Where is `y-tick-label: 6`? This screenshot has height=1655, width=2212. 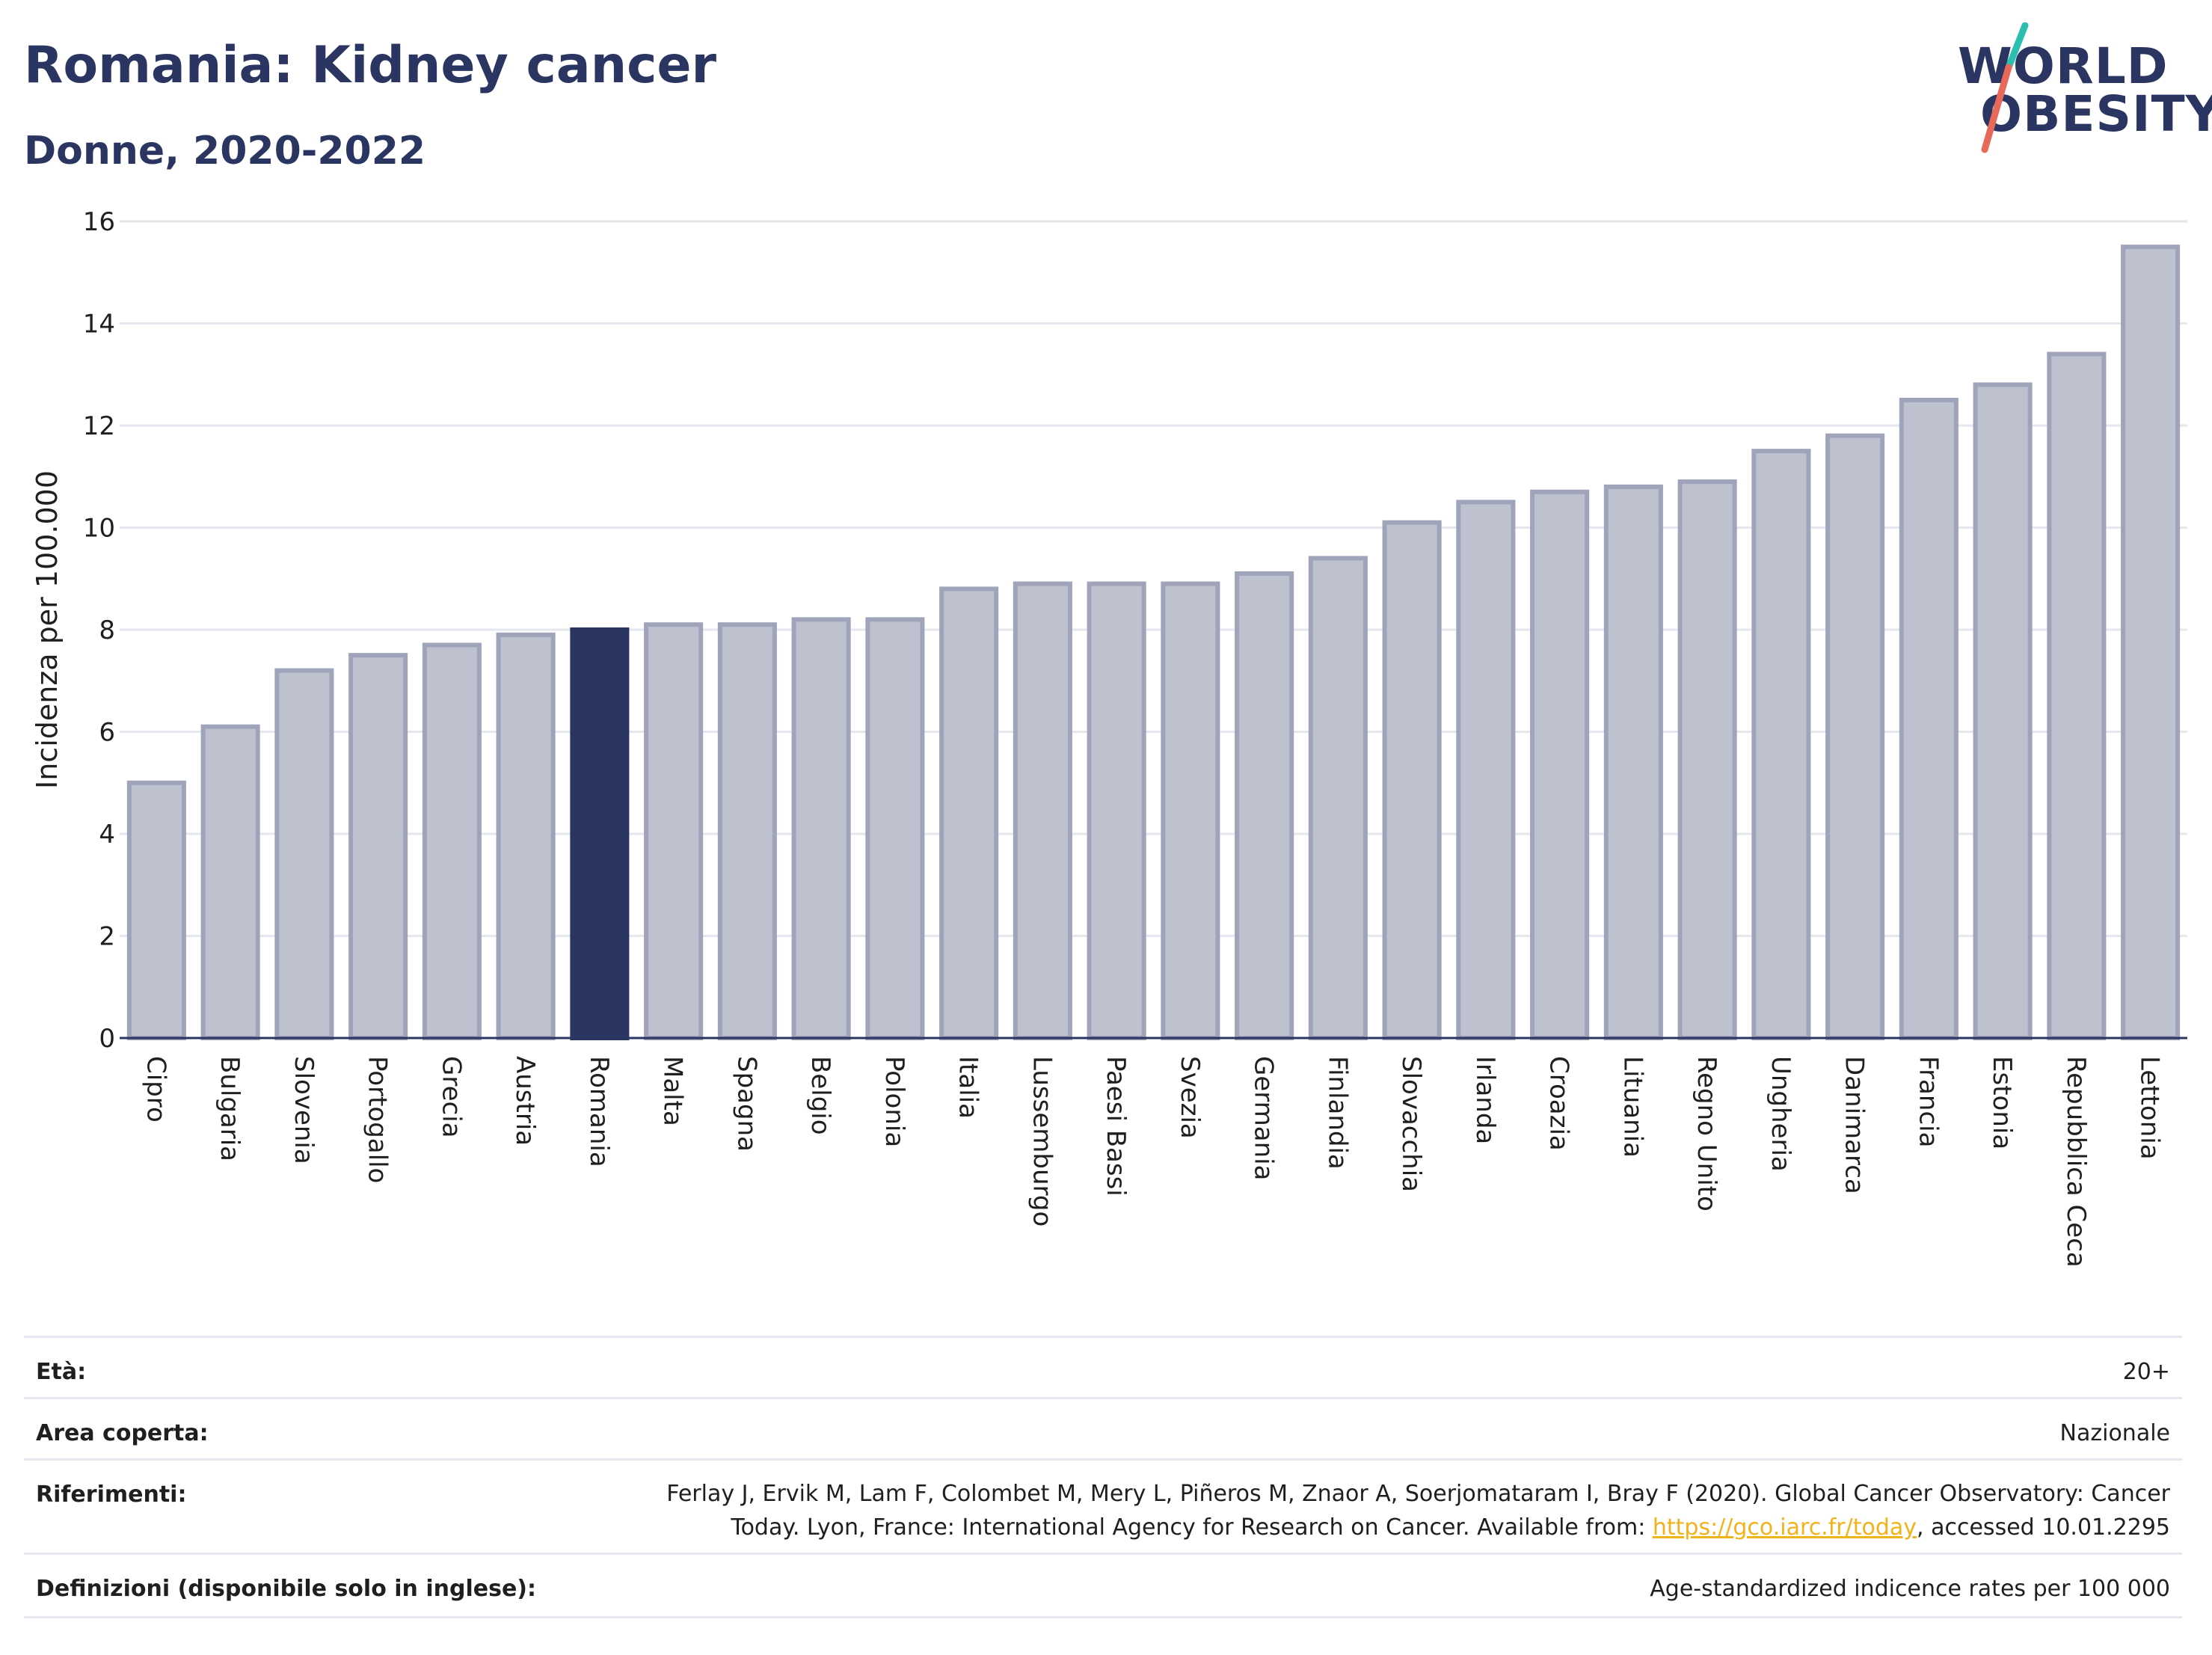
y-tick-label: 6 is located at coordinates (107, 733).